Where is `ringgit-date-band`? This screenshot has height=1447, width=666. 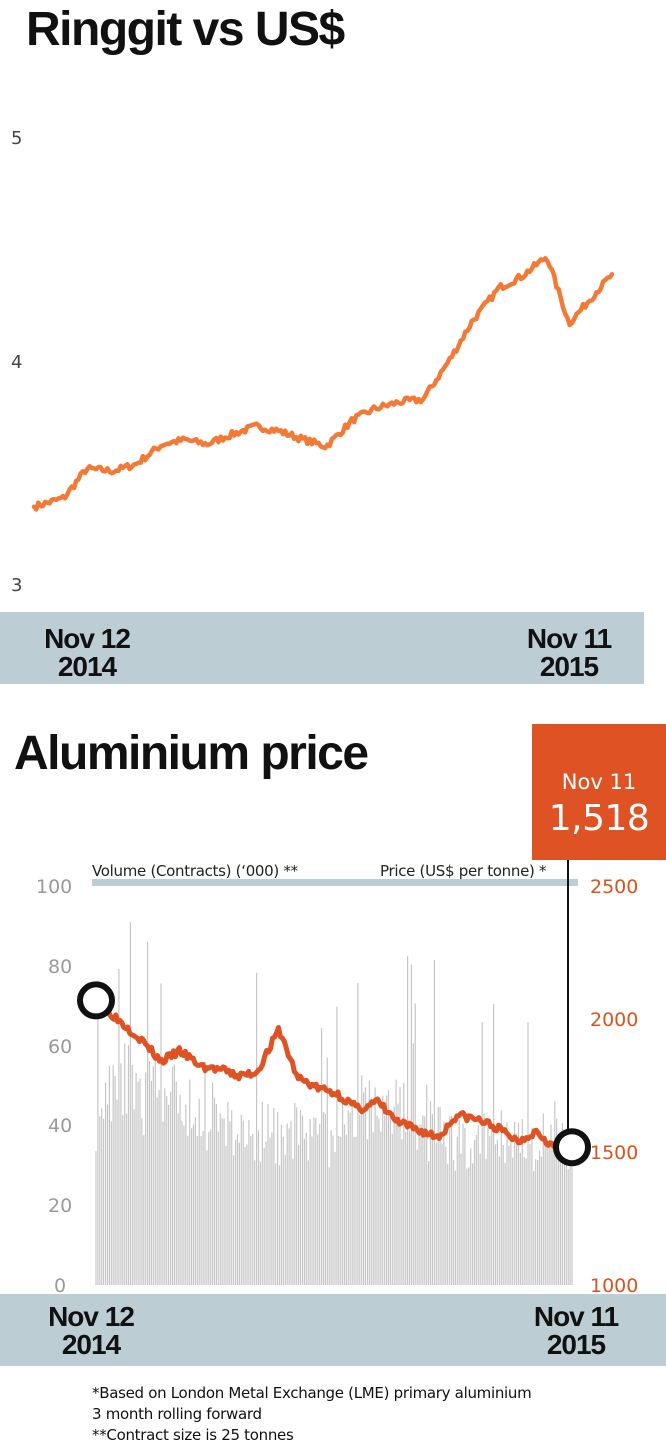 ringgit-date-band is located at coordinates (322, 648).